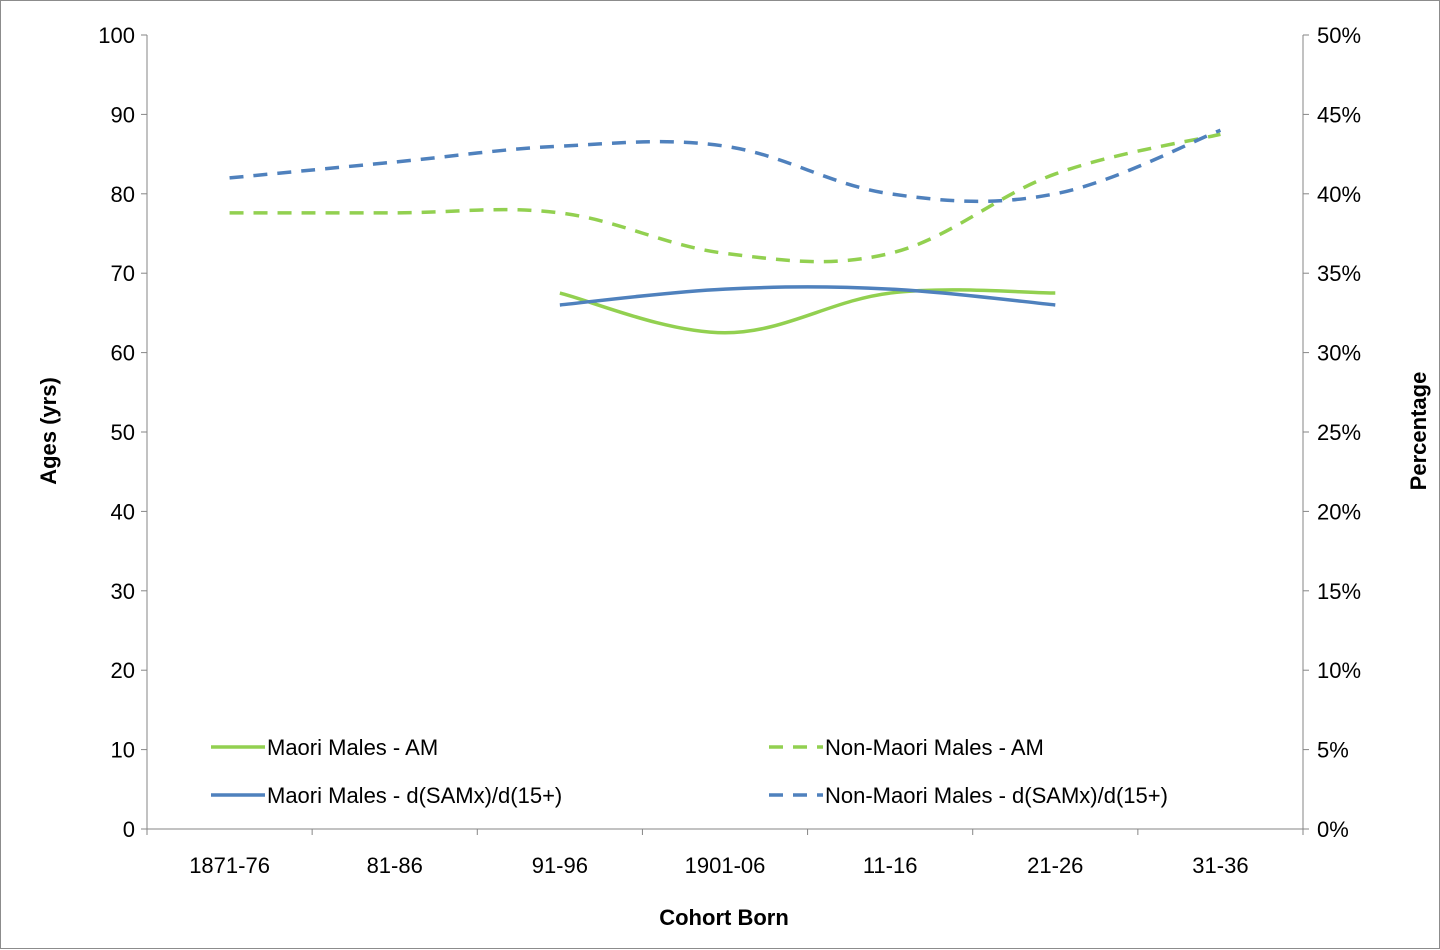  Describe the element at coordinates (123, 194) in the screenshot. I see `y-tick-label: 80` at that location.